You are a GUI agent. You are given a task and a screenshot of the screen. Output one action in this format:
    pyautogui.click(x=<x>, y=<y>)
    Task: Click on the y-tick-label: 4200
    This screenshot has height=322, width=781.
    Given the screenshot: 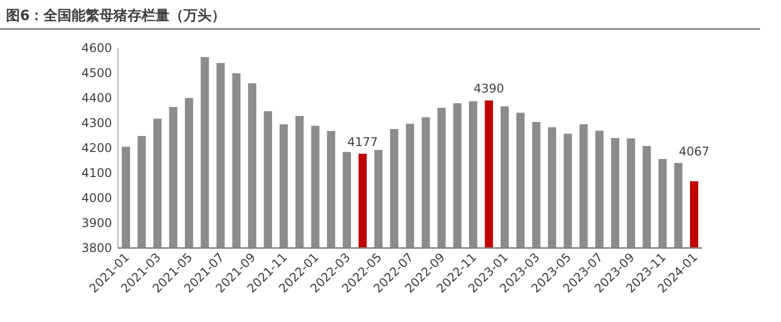 What is the action you would take?
    pyautogui.click(x=96, y=148)
    